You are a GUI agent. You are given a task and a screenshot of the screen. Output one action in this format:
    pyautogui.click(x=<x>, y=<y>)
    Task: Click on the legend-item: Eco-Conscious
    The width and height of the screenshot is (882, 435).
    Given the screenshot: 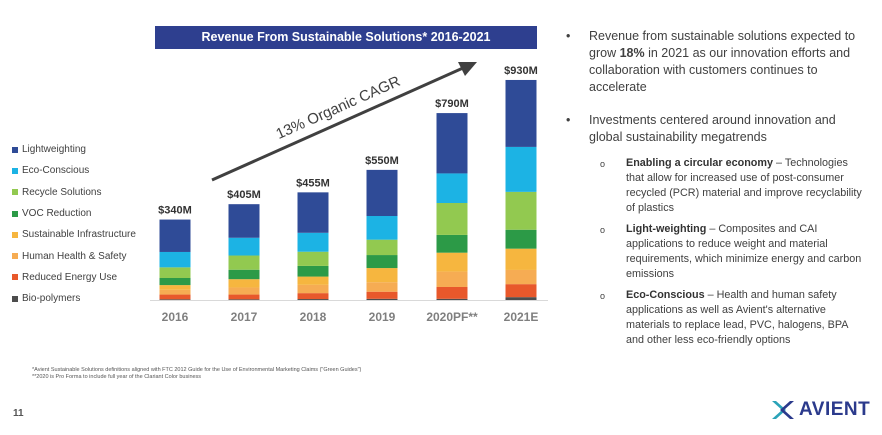 What is the action you would take?
    pyautogui.click(x=74, y=170)
    